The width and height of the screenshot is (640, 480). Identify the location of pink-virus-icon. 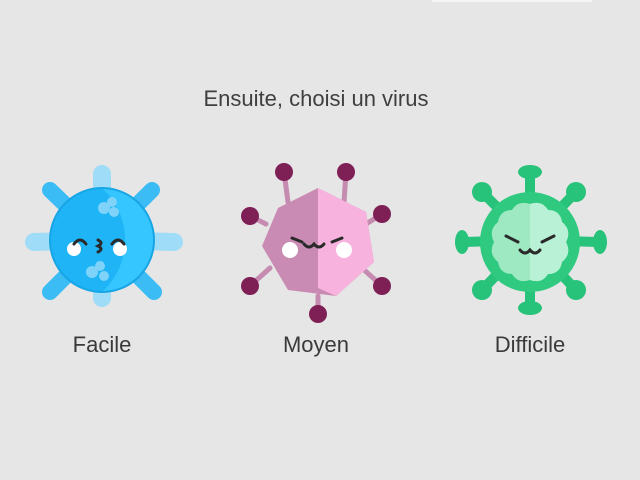
(316, 243).